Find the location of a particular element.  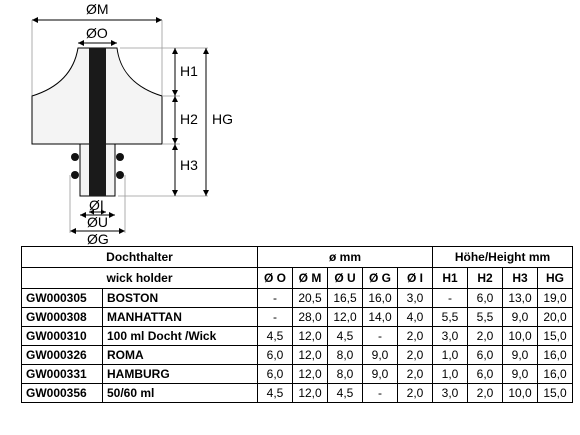

hg-arrow-top is located at coordinates (206, 51).